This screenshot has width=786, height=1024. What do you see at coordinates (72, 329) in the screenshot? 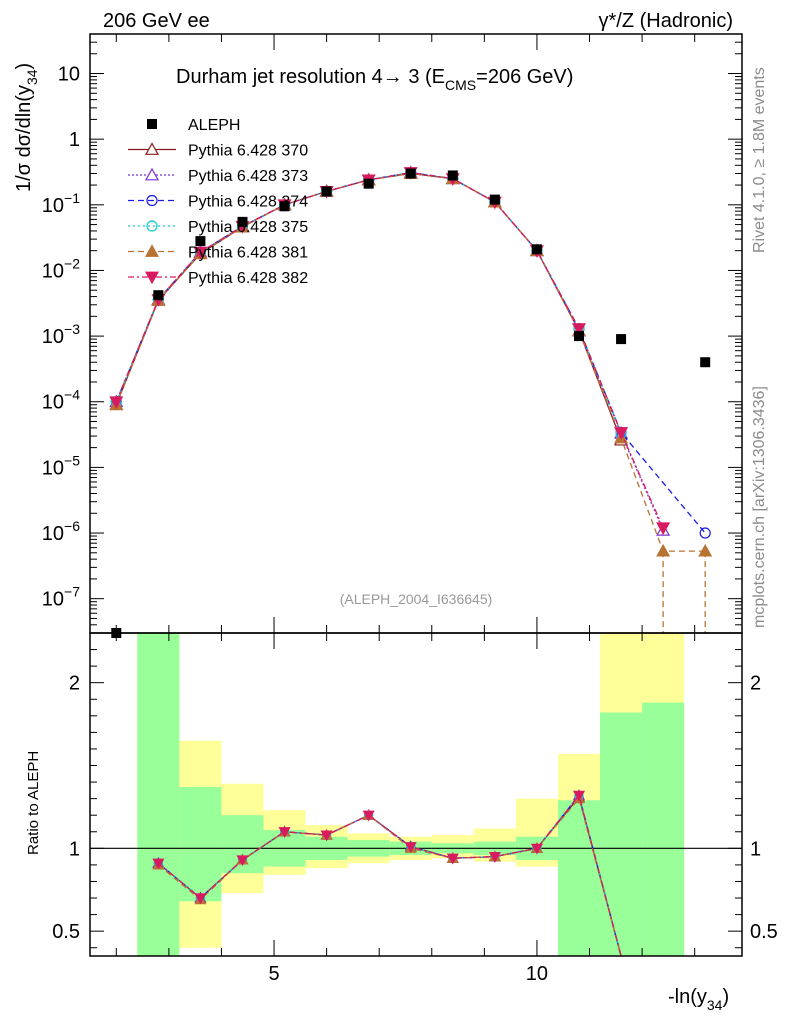
I see `y-tick-label-exponent: −3` at bounding box center [72, 329].